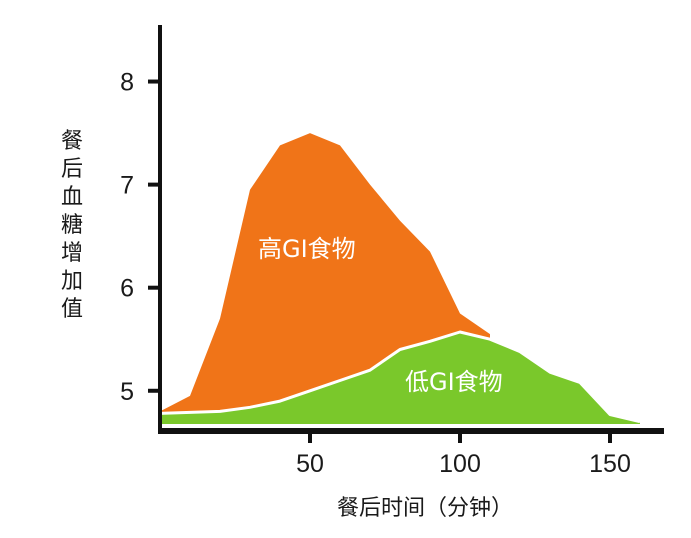 The height and width of the screenshot is (538, 691). What do you see at coordinates (127, 83) in the screenshot?
I see `y-tick-label-8: 8` at bounding box center [127, 83].